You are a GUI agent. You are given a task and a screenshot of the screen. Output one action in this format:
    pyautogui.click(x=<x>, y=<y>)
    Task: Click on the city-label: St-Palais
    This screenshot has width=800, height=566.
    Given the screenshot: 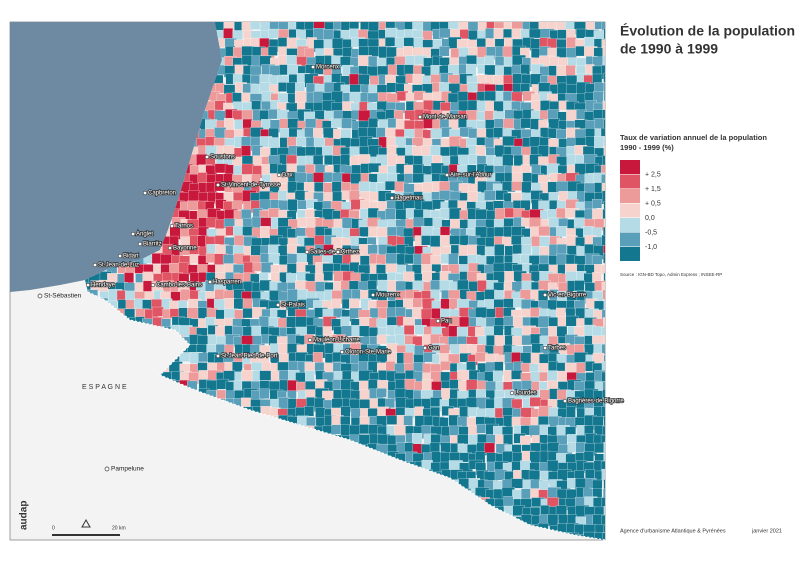 What is the action you would take?
    pyautogui.click(x=293, y=306)
    